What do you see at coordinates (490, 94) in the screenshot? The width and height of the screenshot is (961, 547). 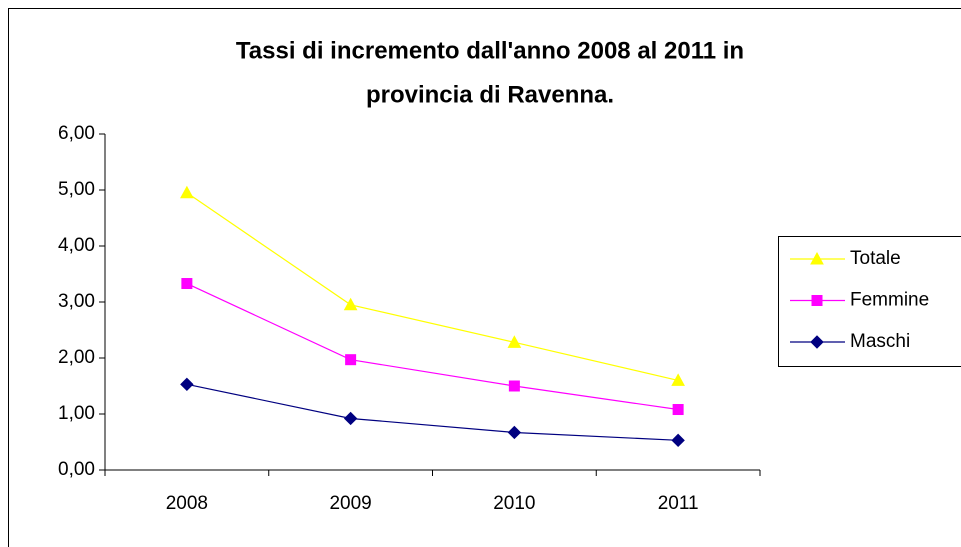 I see `chart-title: provincia di Ravenna.` at bounding box center [490, 94].